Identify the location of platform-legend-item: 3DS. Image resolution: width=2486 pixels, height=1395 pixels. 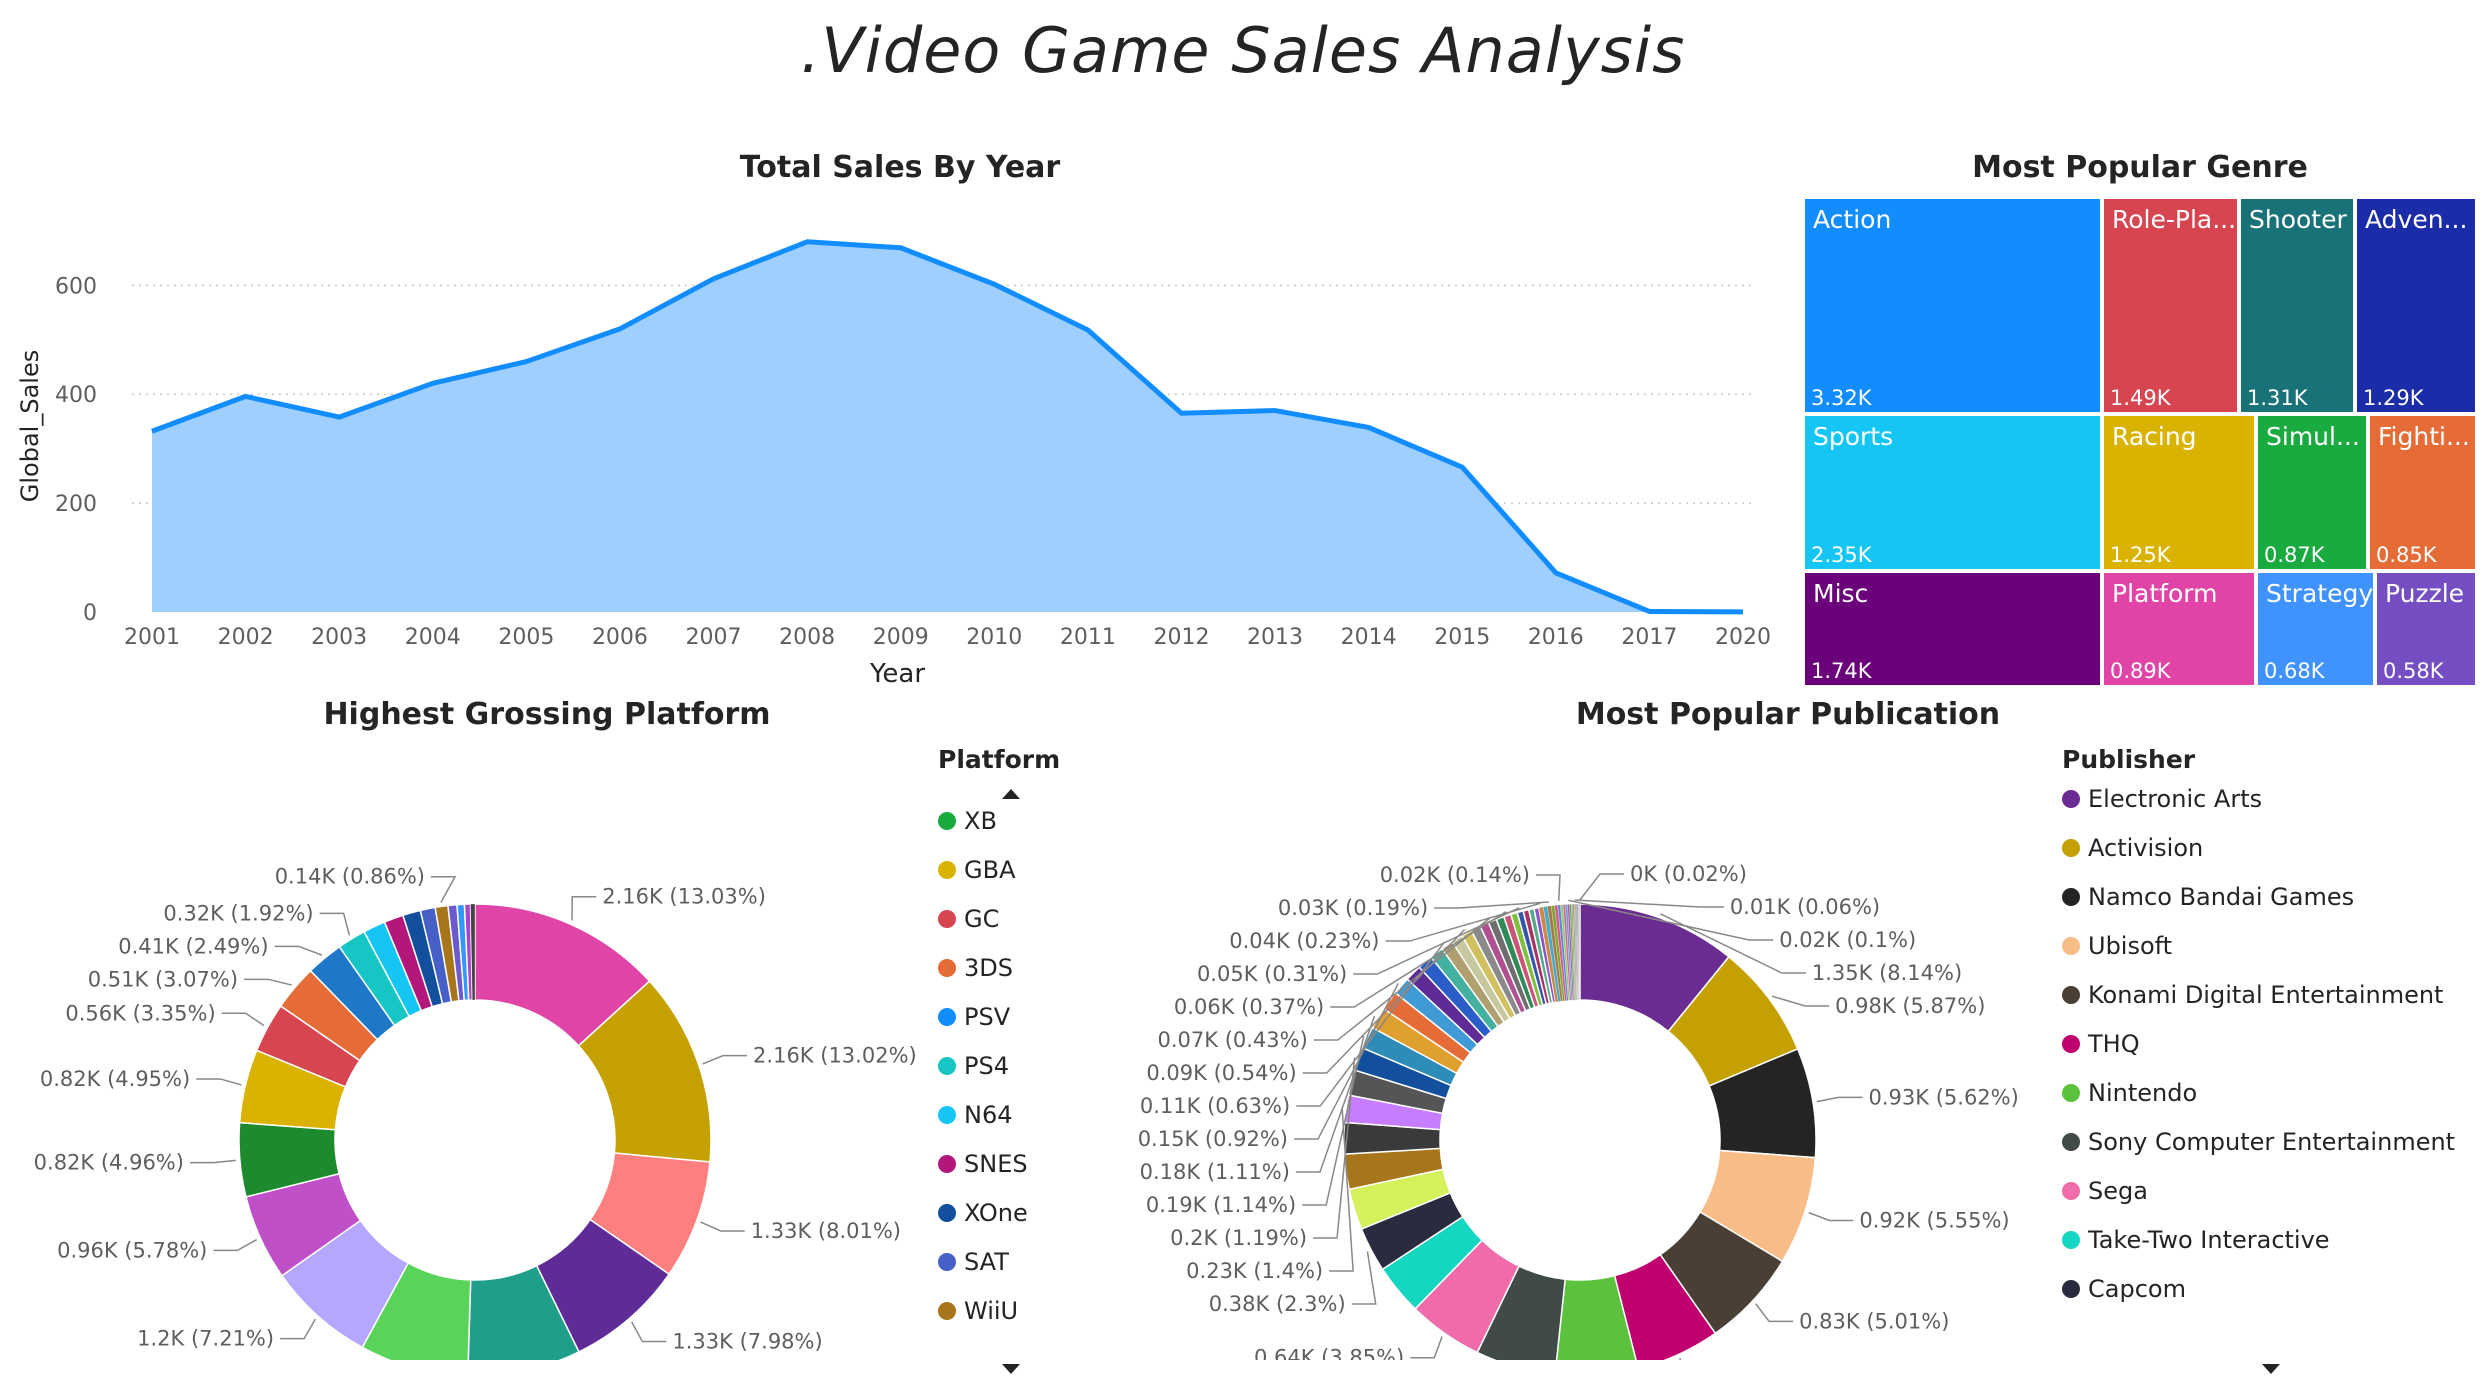
(999, 967).